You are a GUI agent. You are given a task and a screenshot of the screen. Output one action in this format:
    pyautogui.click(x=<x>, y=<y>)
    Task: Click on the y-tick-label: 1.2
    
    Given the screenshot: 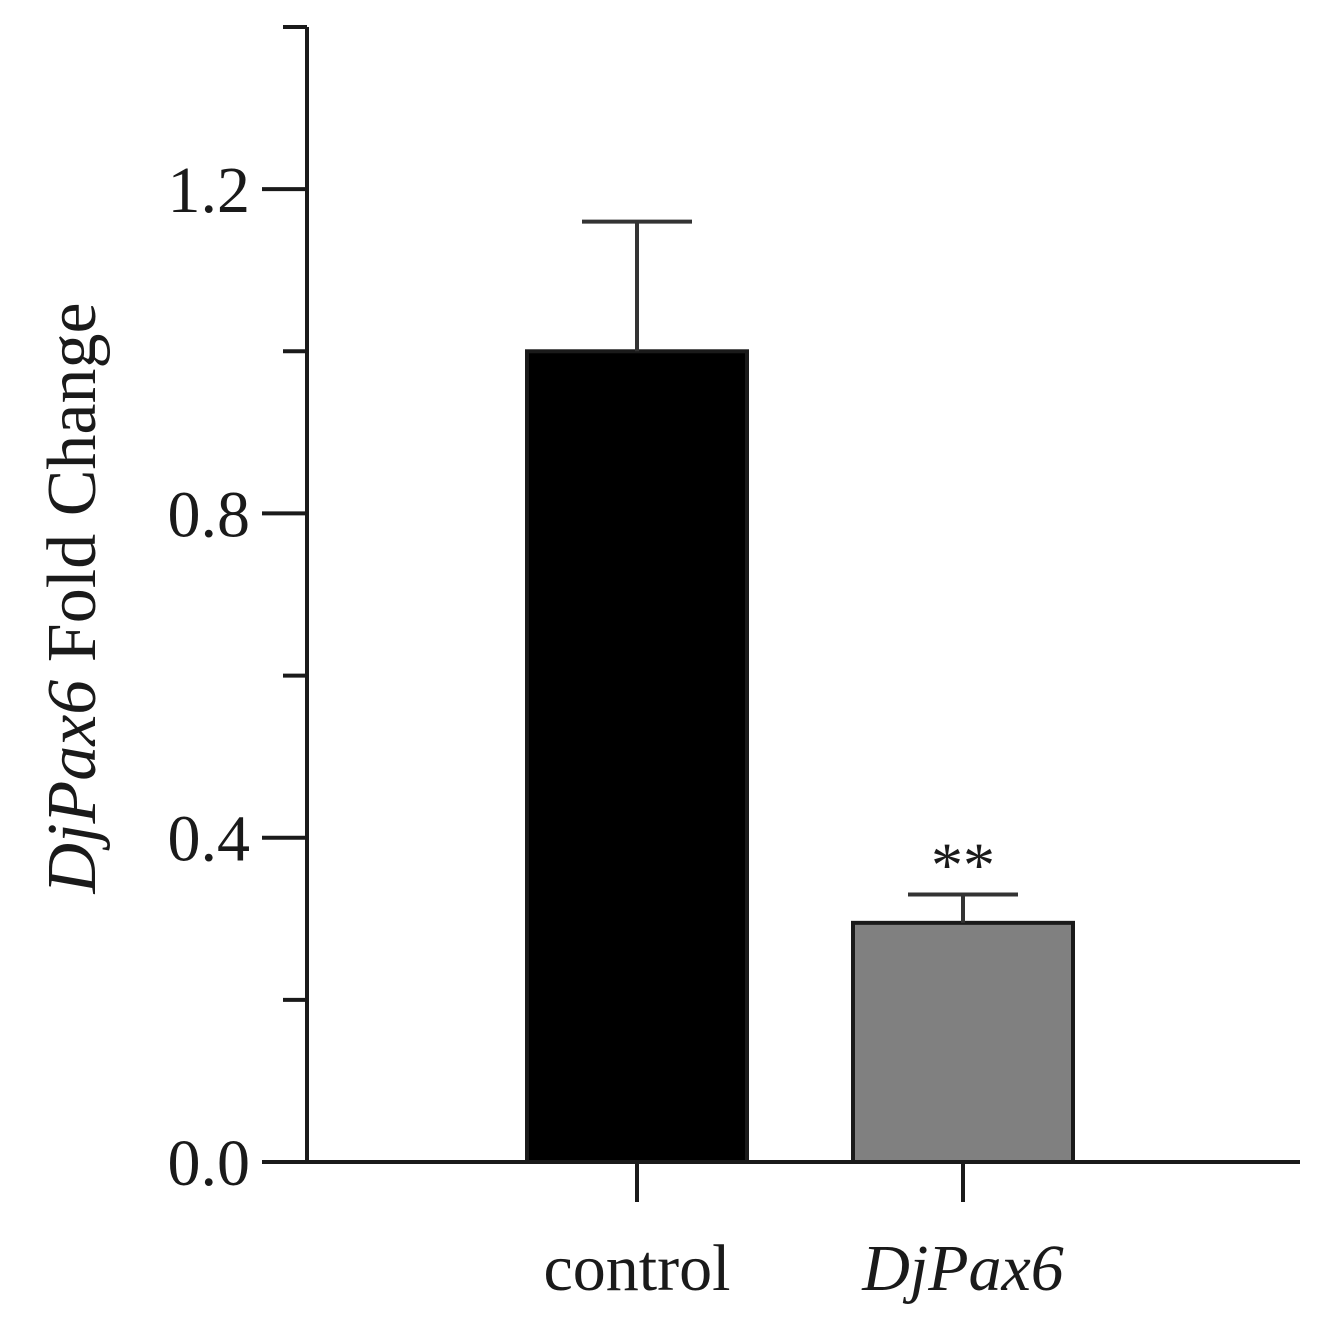 What is the action you would take?
    pyautogui.click(x=209, y=190)
    